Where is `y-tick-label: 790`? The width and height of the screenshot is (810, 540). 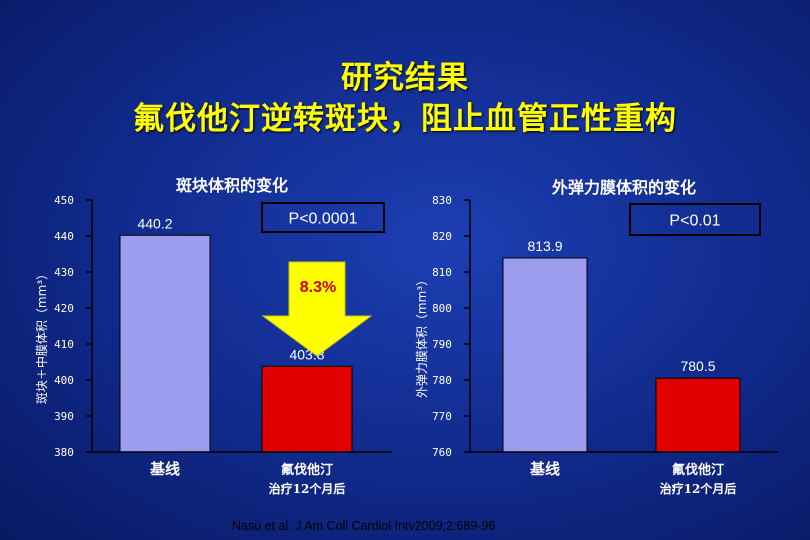 y-tick-label: 790 is located at coordinates (442, 344).